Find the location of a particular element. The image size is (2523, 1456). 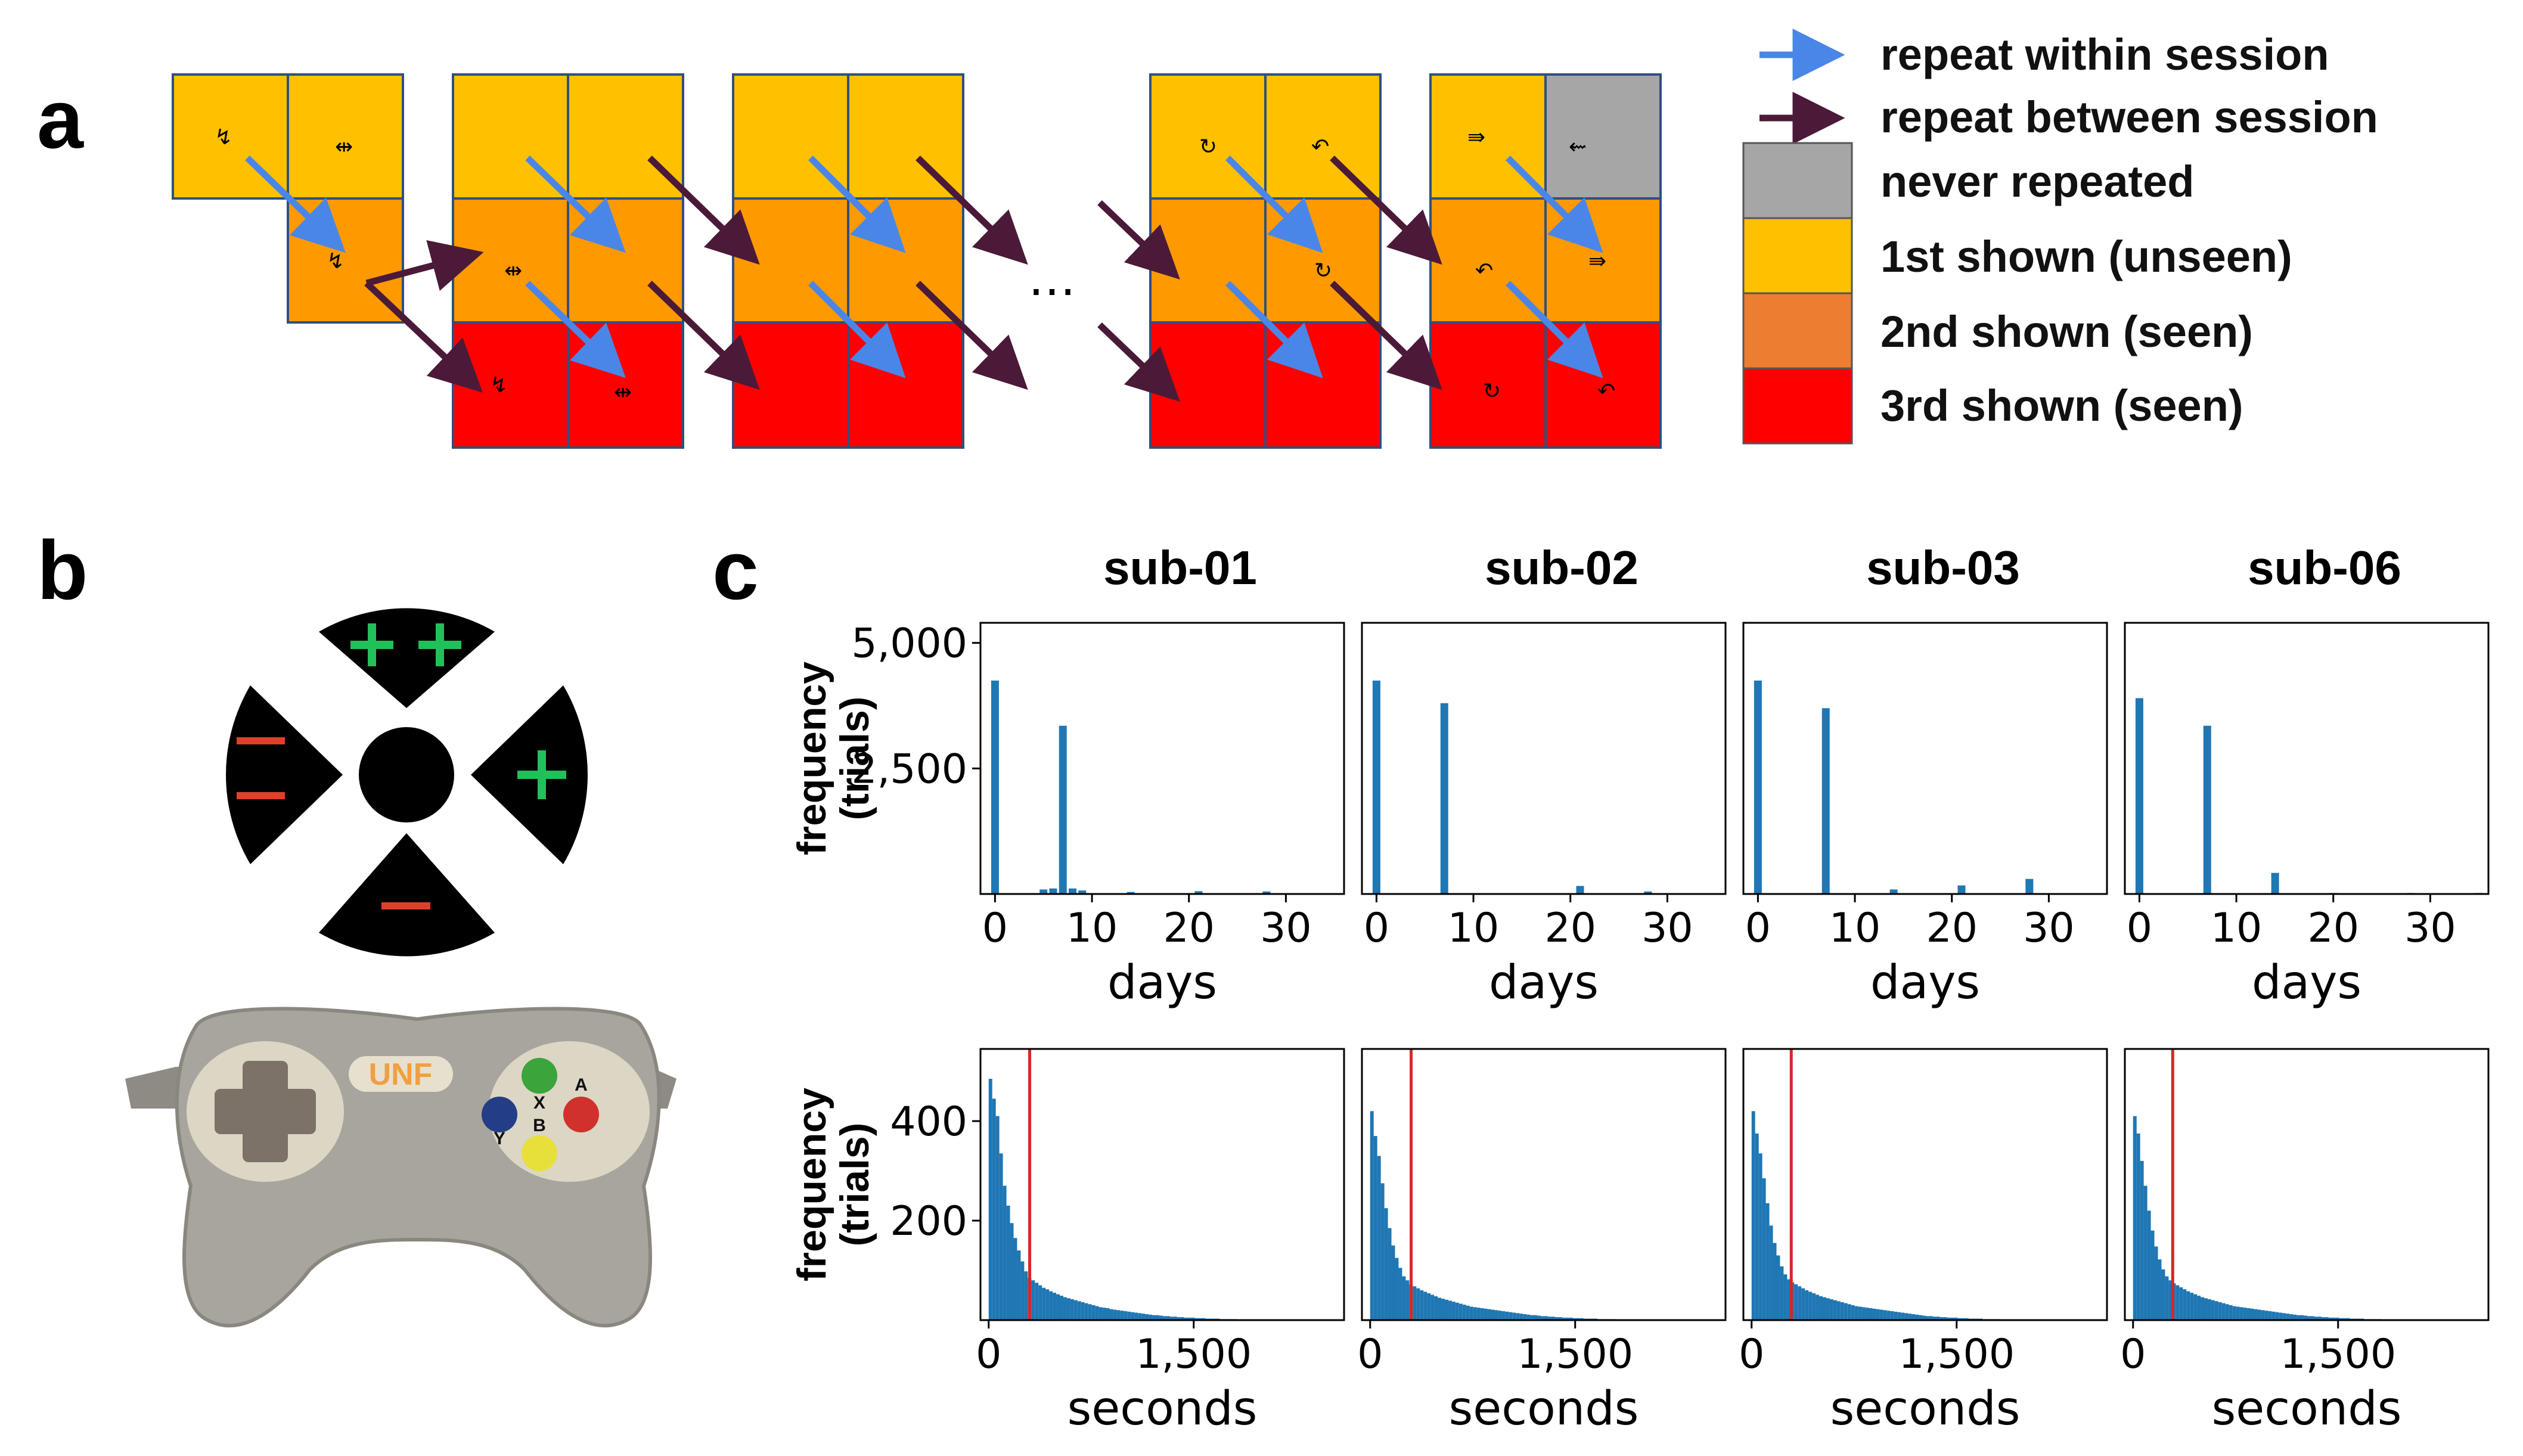

gamepad-dpad-horizontal is located at coordinates (265, 1111).